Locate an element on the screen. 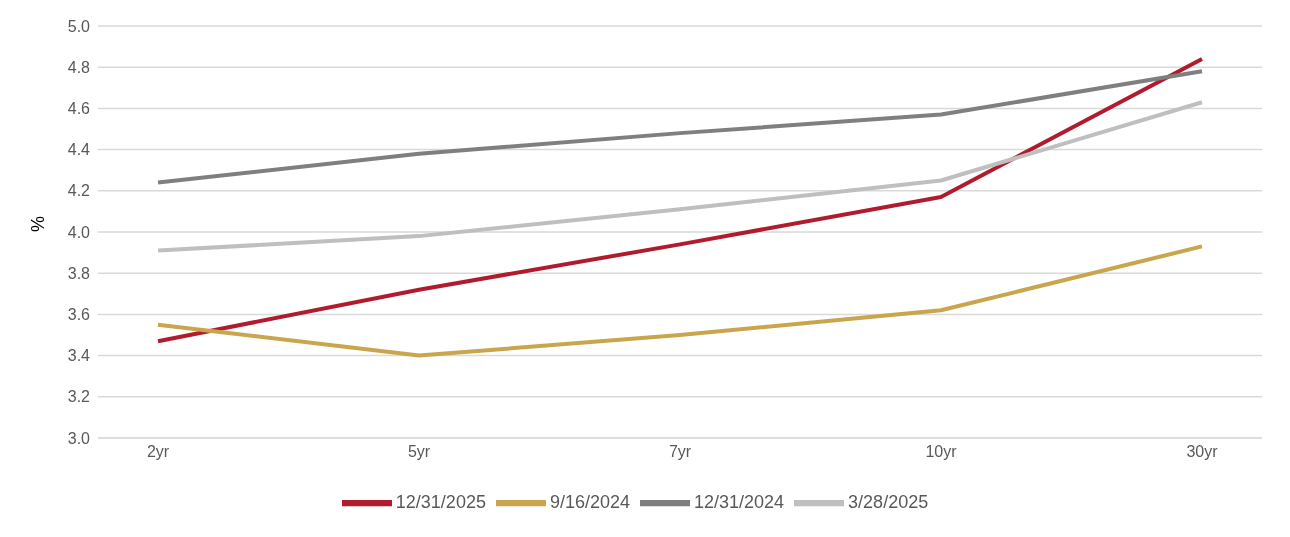 This screenshot has width=1290, height=537. y-tick-label: 4.0 is located at coordinates (79, 232).